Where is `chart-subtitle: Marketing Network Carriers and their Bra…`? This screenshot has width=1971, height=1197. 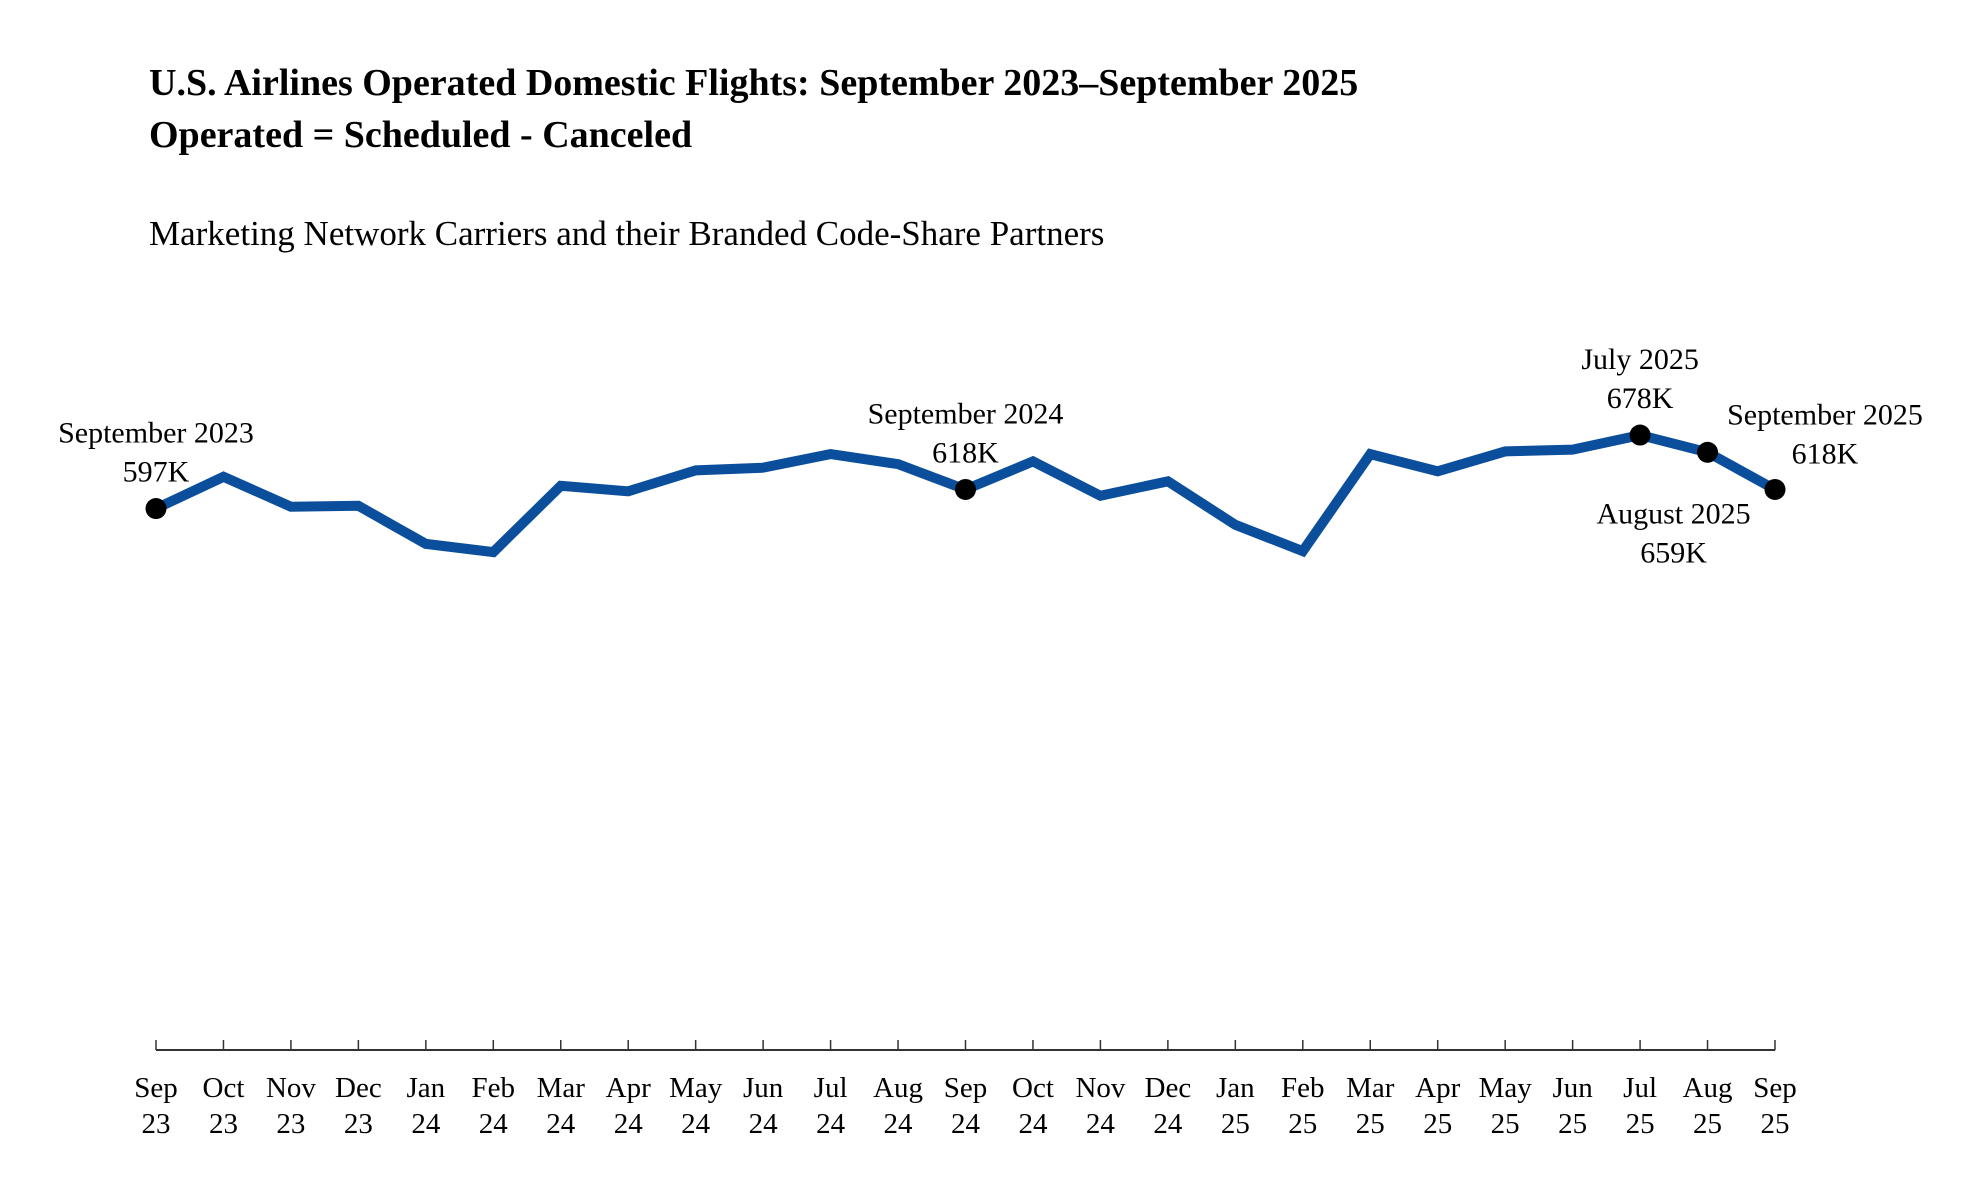 chart-subtitle: Marketing Network Carriers and their Bra… is located at coordinates (627, 233).